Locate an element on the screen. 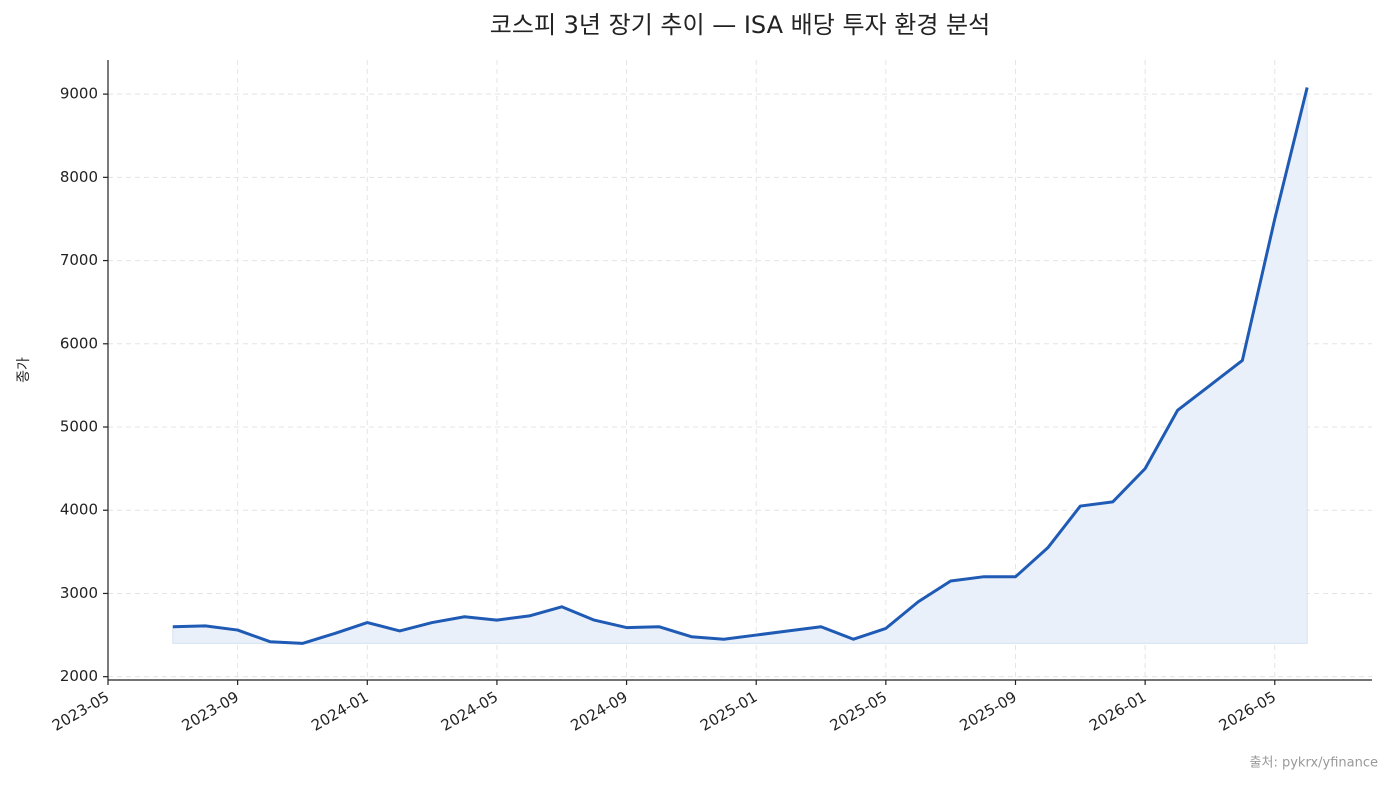 This screenshot has height=786, width=1393. x-tick-label: 2024-09 is located at coordinates (599, 711).